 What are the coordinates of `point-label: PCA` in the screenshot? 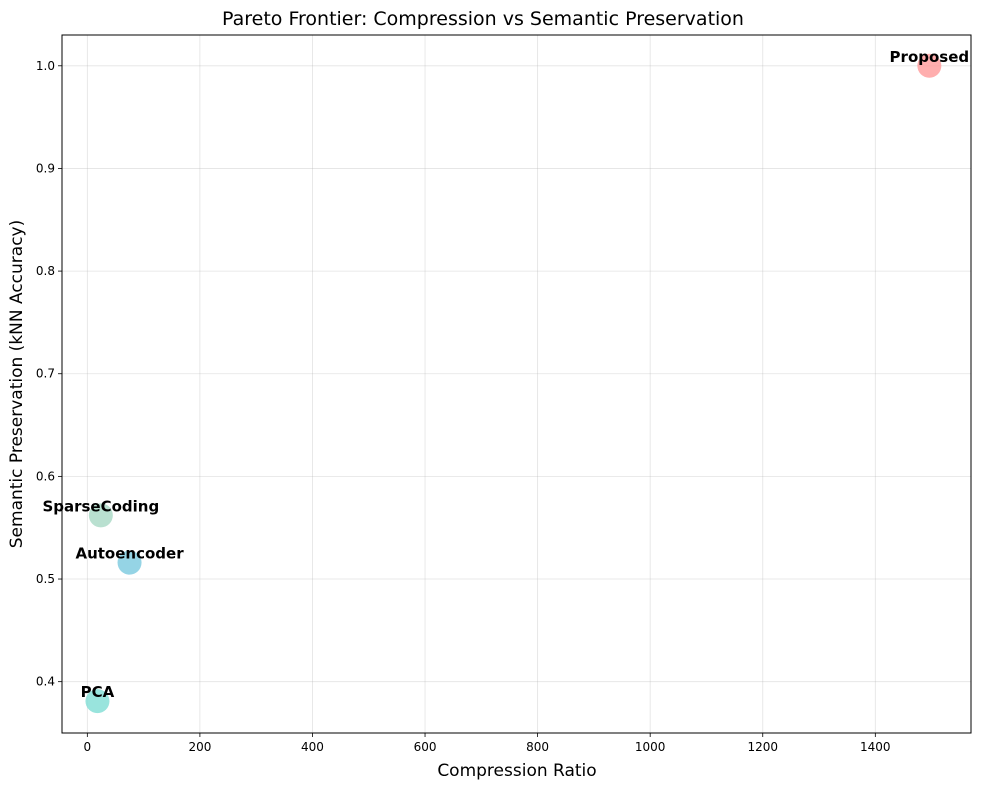 It's located at (98, 692).